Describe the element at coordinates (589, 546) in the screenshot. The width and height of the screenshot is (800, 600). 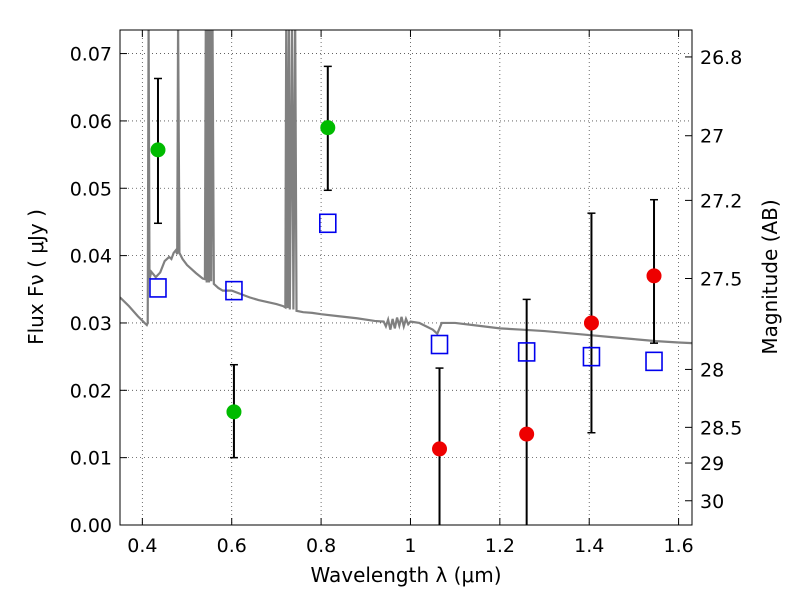
I see `x-tick-label: 1.4` at that location.